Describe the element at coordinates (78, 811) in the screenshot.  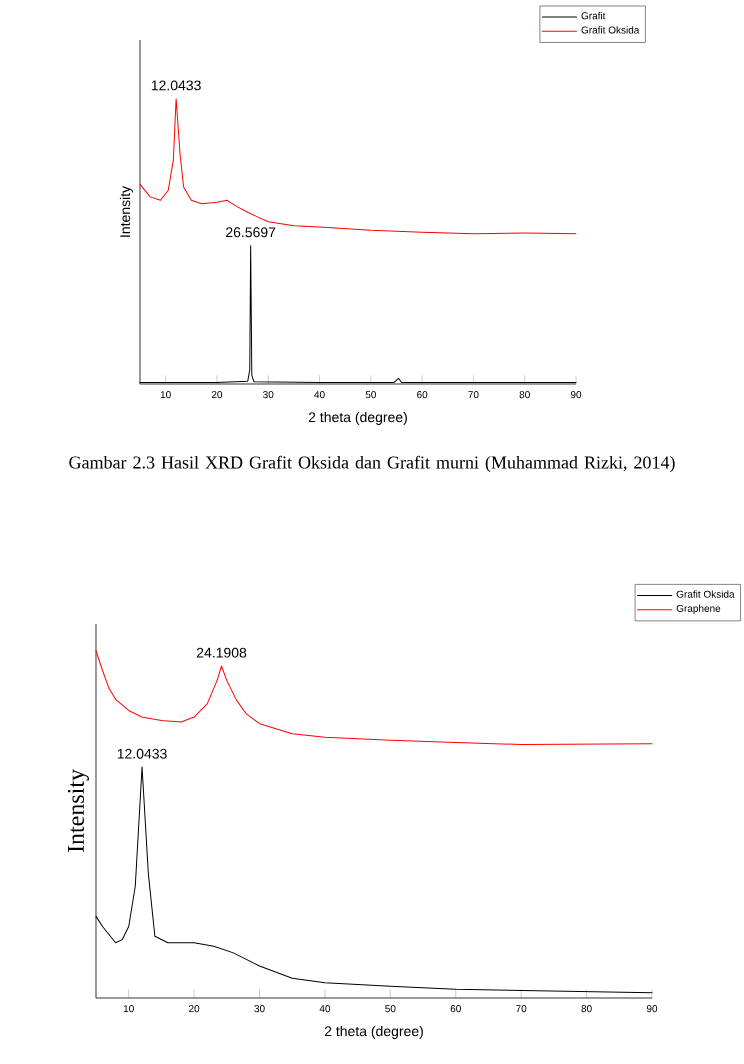
I see `y-axis-title: Intensity` at that location.